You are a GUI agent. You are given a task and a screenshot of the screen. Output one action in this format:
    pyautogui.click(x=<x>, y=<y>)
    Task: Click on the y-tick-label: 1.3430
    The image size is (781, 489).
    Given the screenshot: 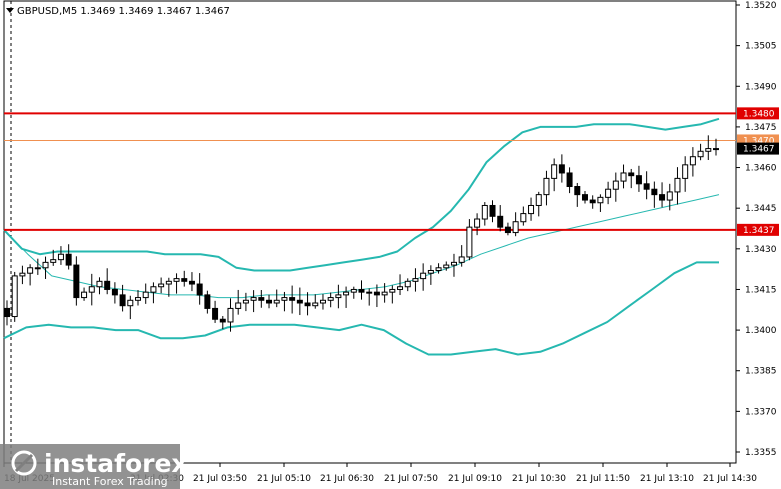 What is the action you would take?
    pyautogui.click(x=761, y=250)
    